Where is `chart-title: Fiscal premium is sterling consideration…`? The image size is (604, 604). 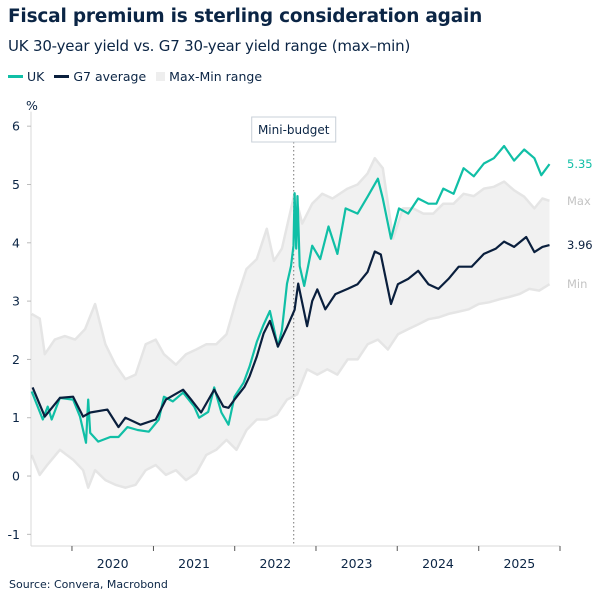 chart-title: Fiscal premium is sterling consideration… is located at coordinates (245, 16).